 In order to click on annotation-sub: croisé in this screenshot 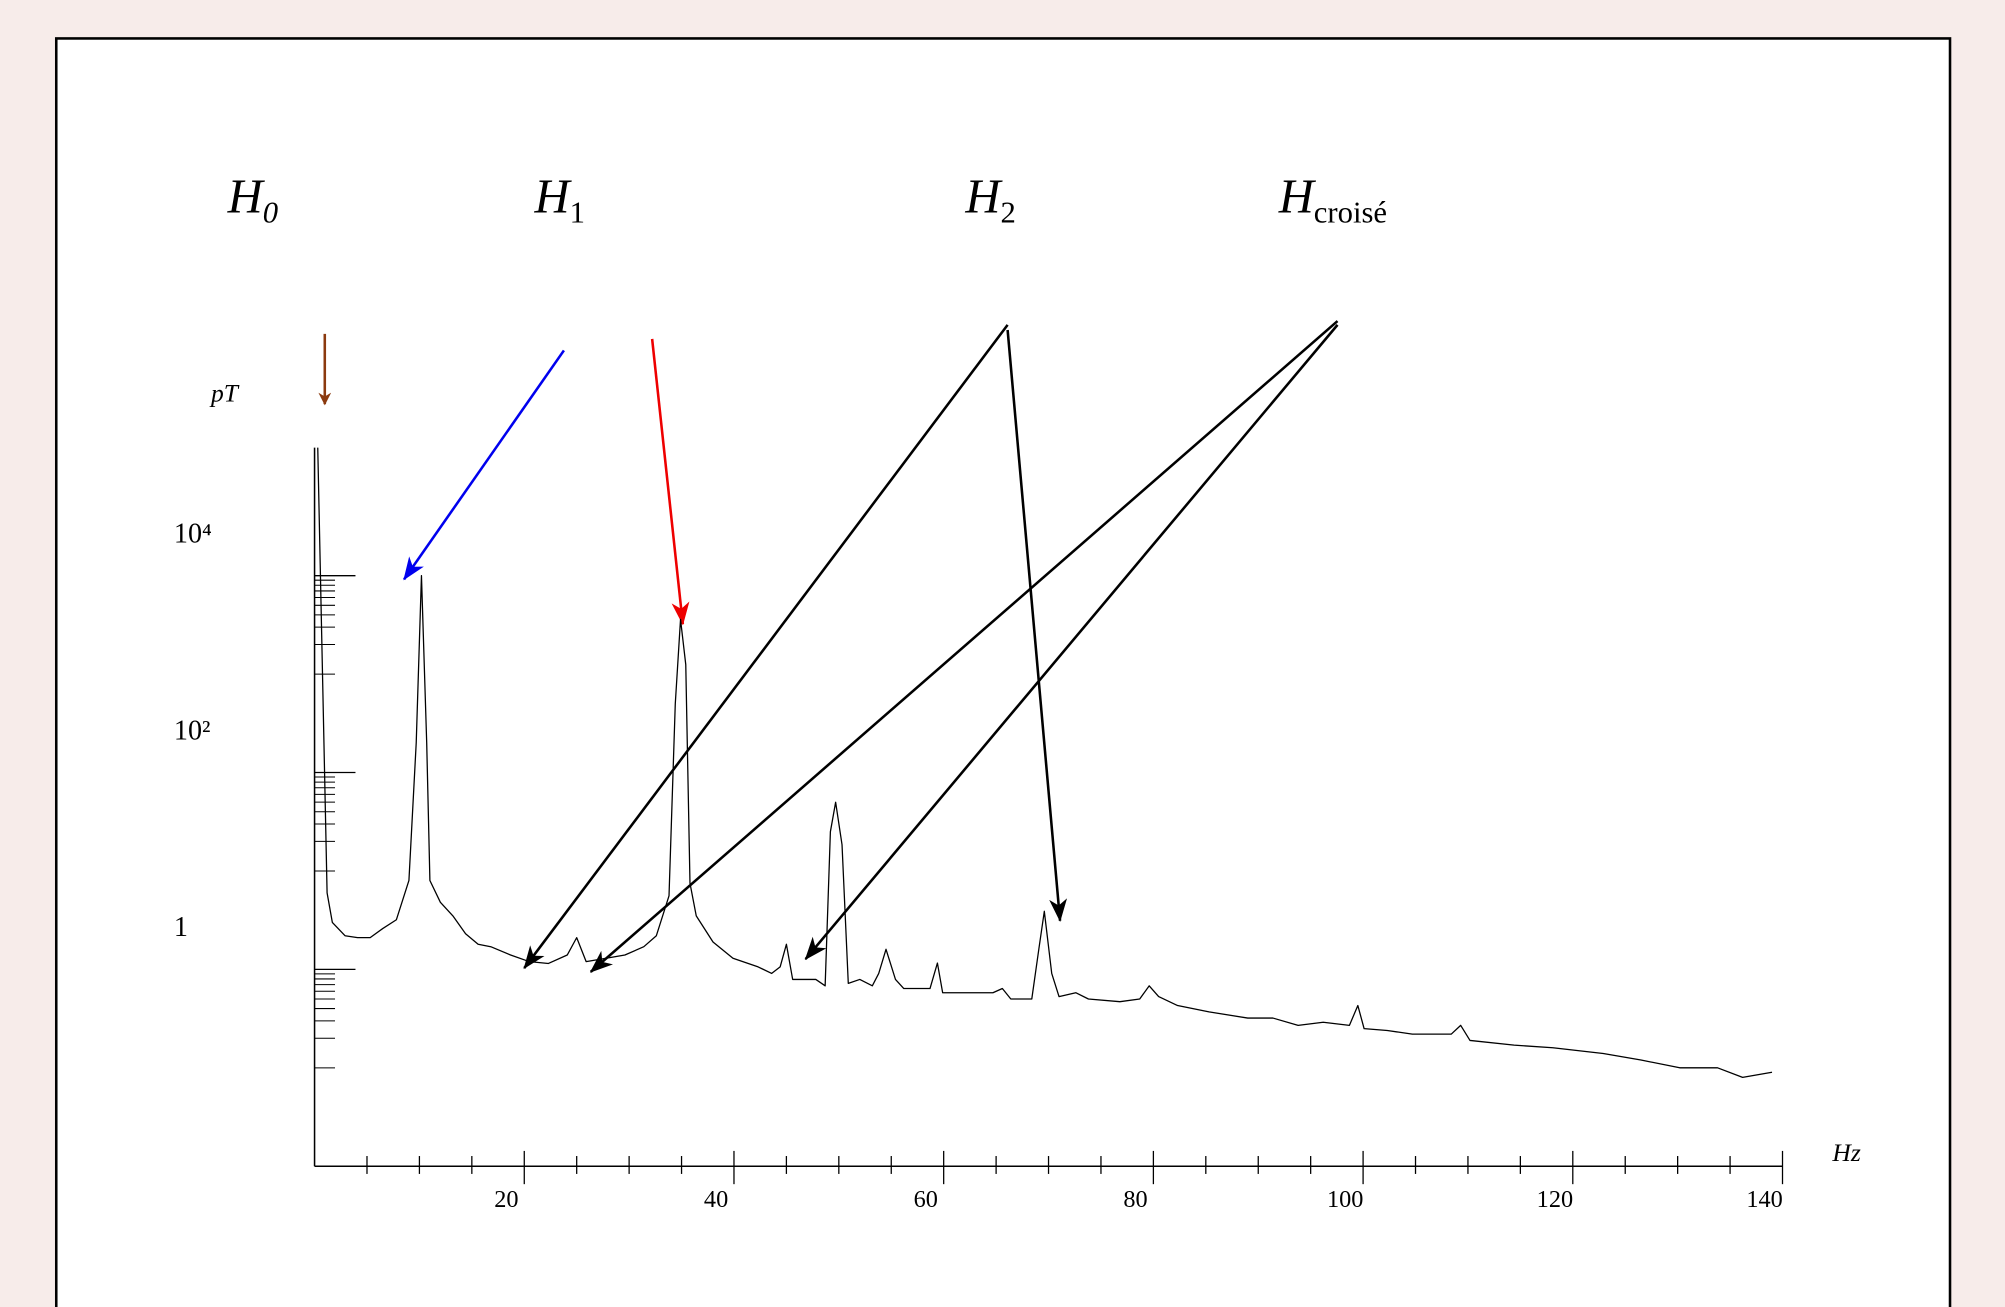, I will do `click(1350, 213)`.